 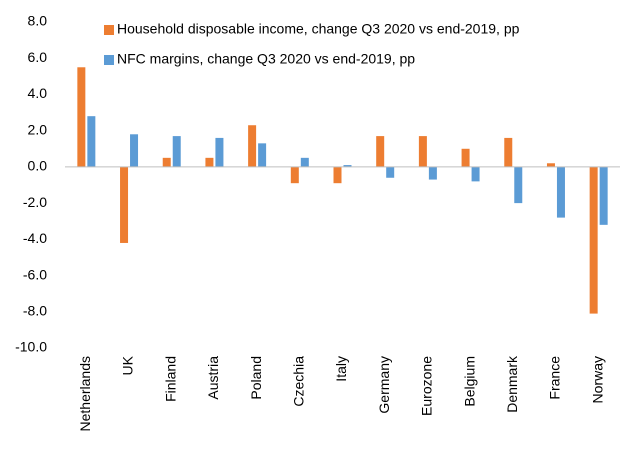 What do you see at coordinates (38, 93) in the screenshot?
I see `y-tick-label: 4.0` at bounding box center [38, 93].